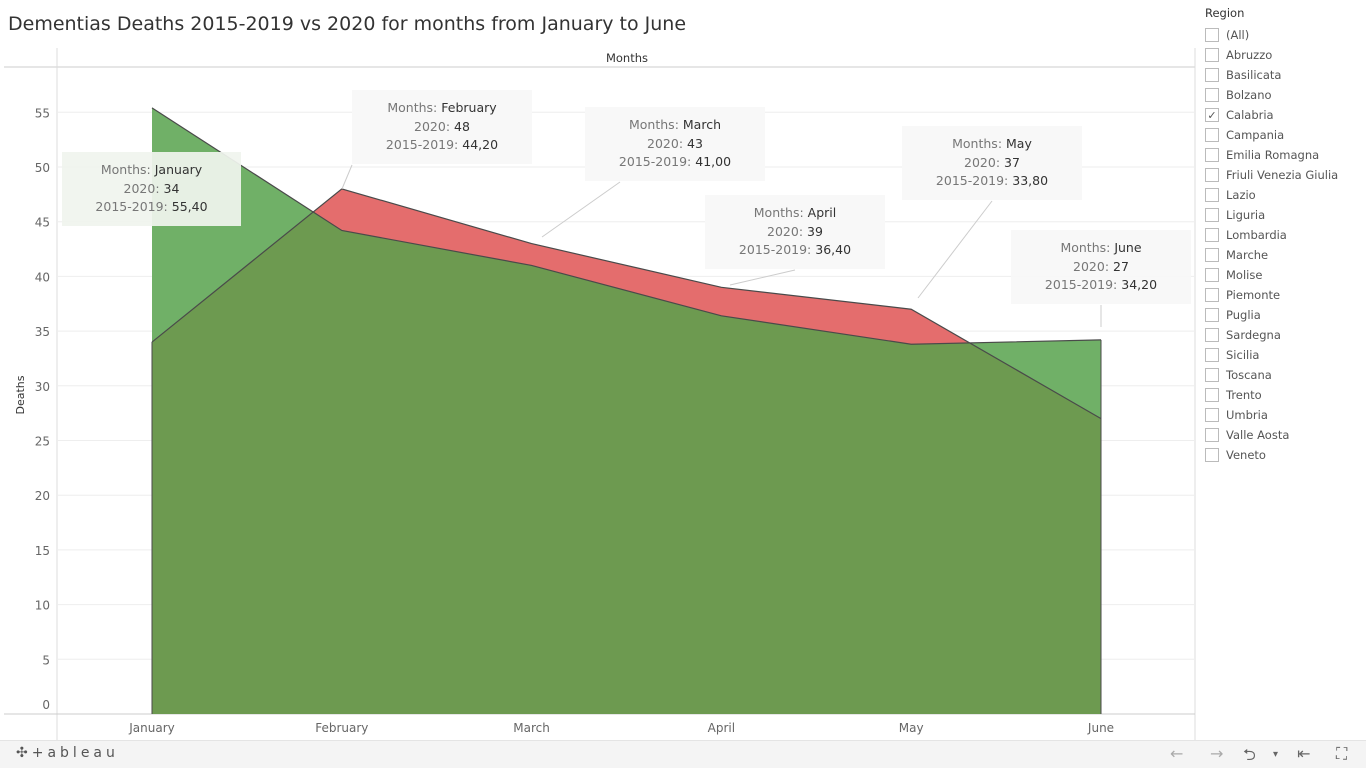 This screenshot has height=771, width=1366. I want to click on region-option: Puglia, so click(1271, 315).